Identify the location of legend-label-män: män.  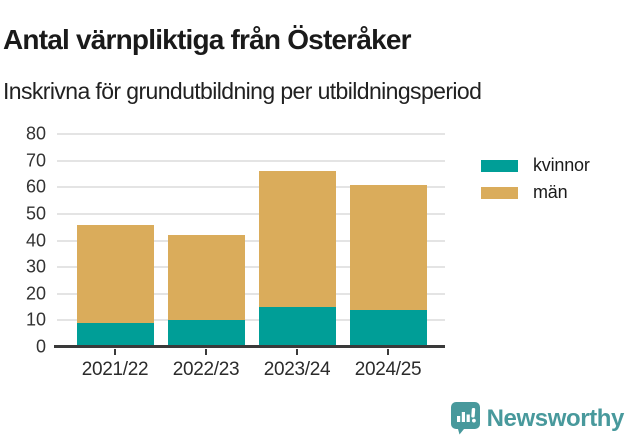
(550, 192).